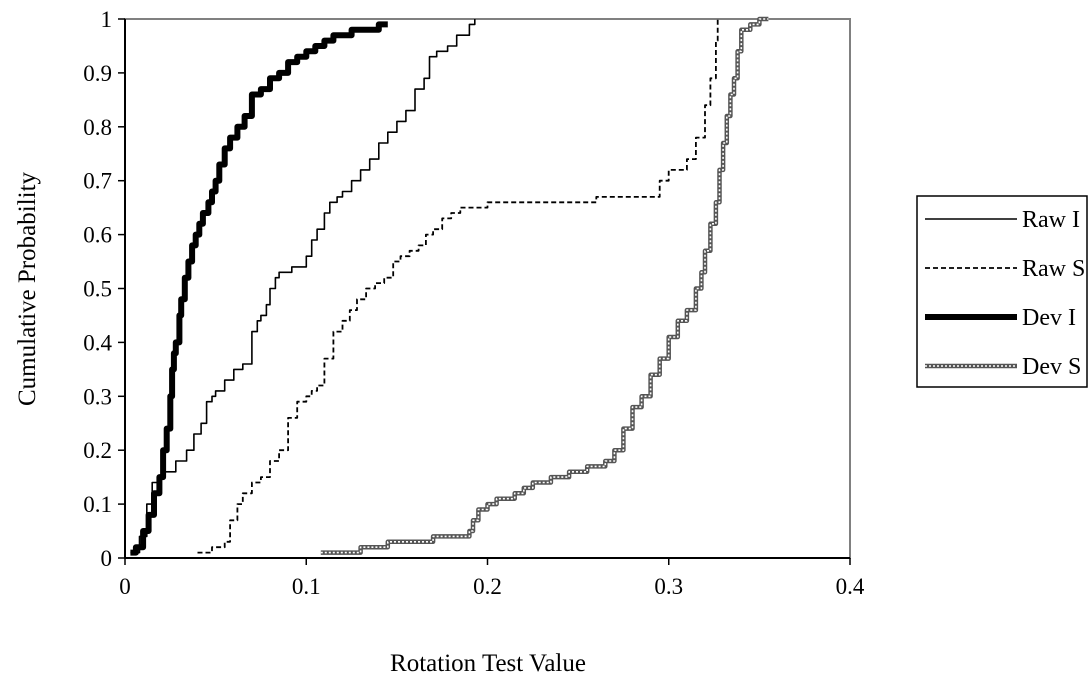 This screenshot has height=682, width=1091. I want to click on x-tick-label: 0.4, so click(850, 586).